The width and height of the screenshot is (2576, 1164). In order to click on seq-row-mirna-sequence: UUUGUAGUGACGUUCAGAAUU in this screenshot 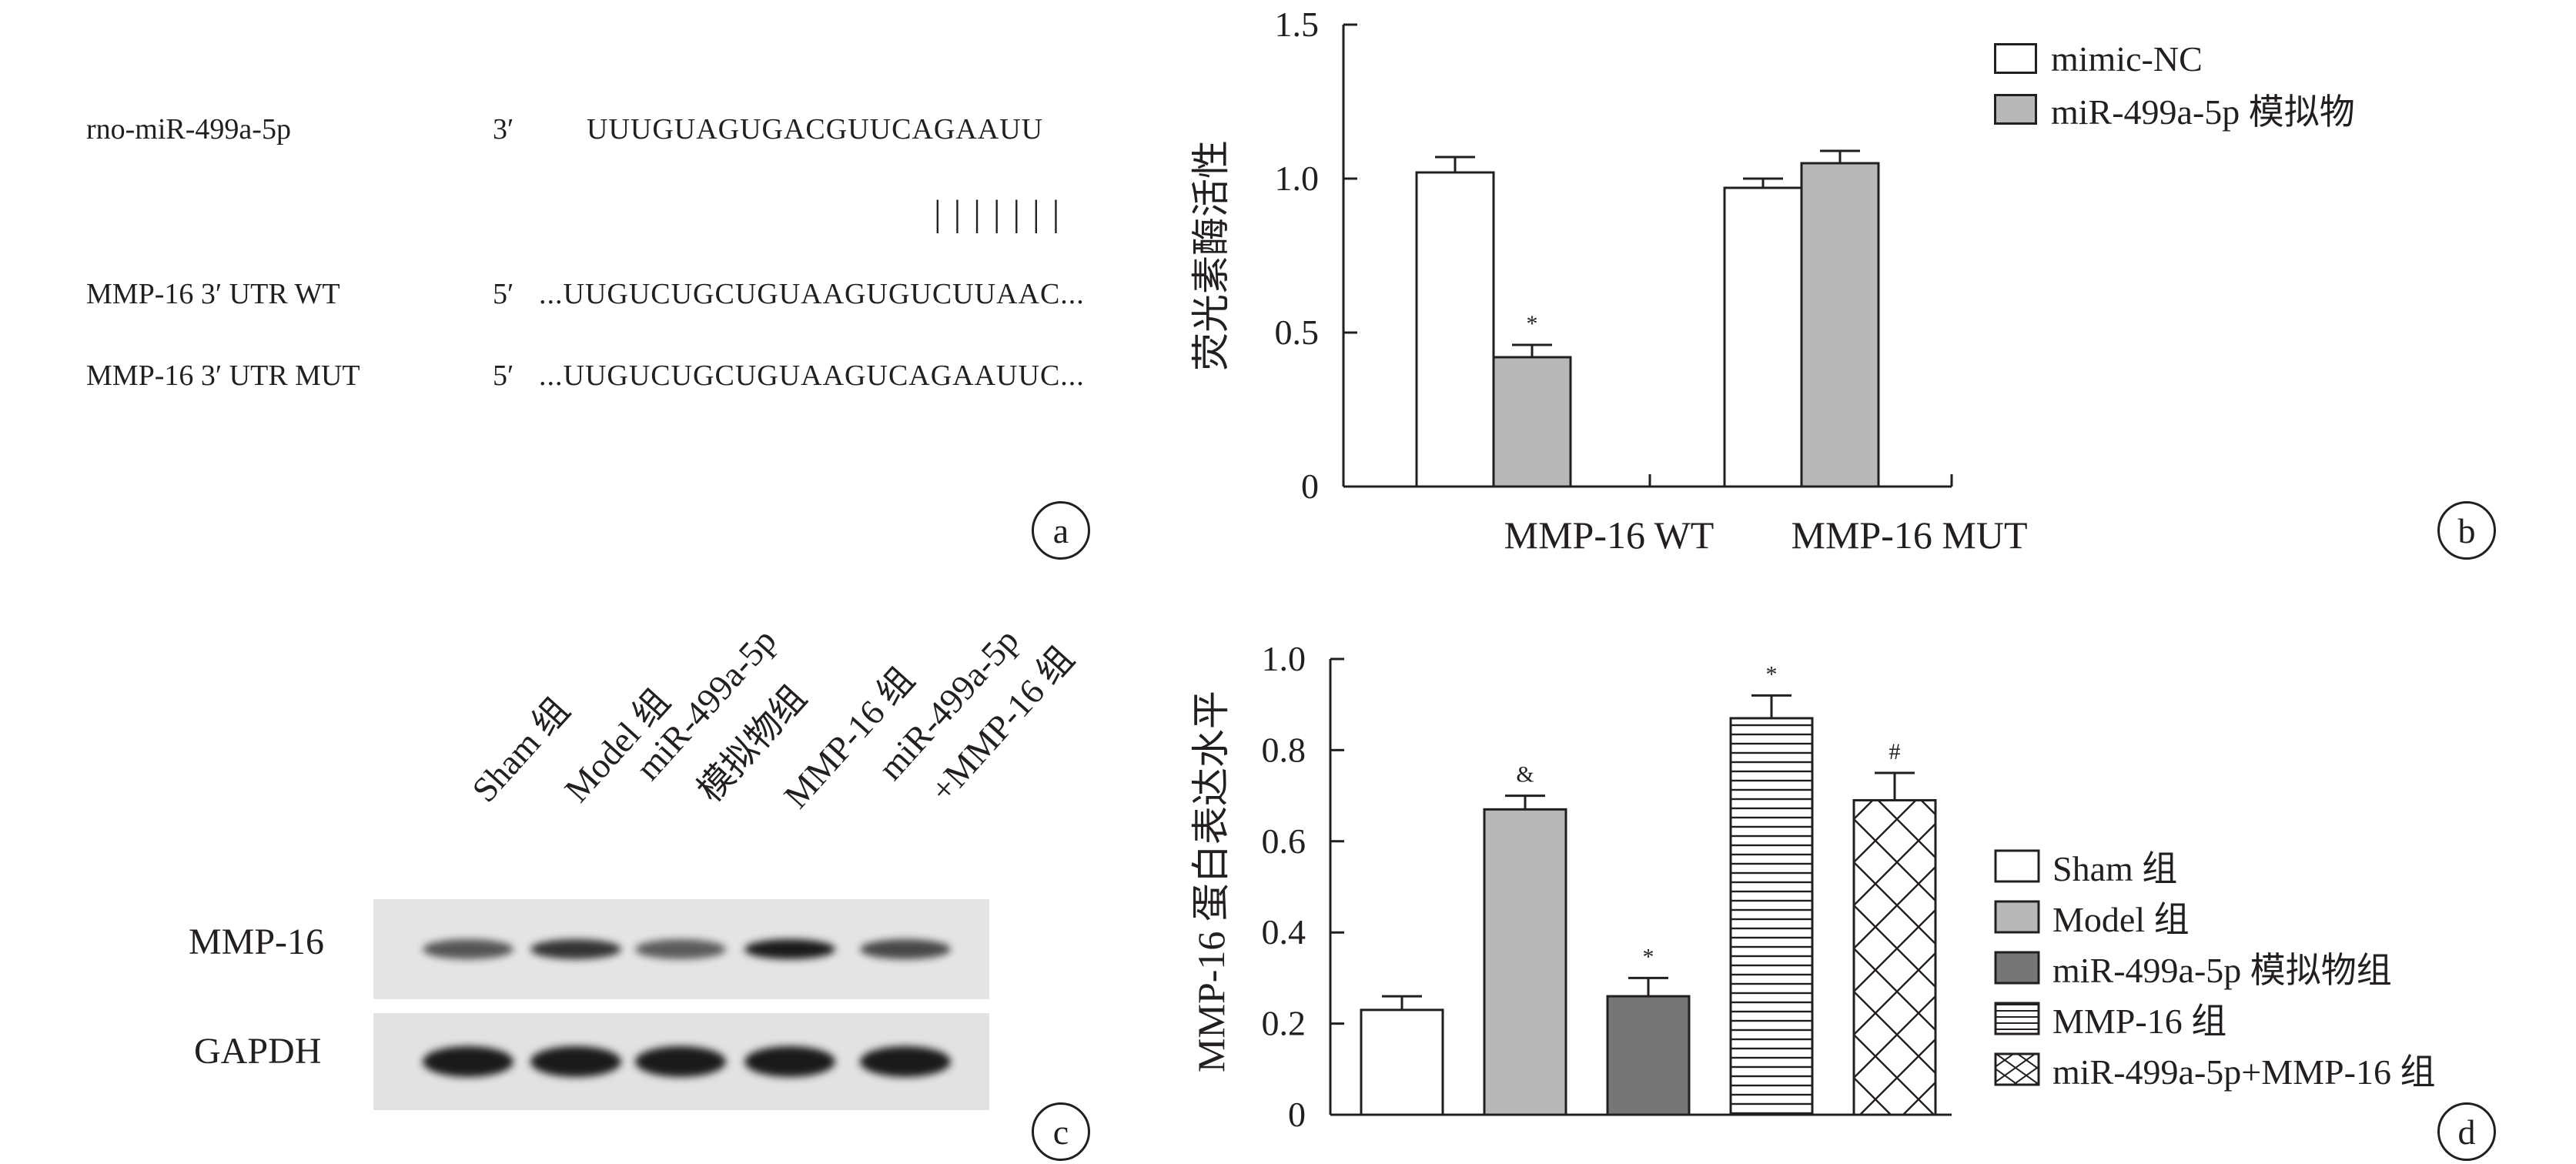, I will do `click(815, 130)`.